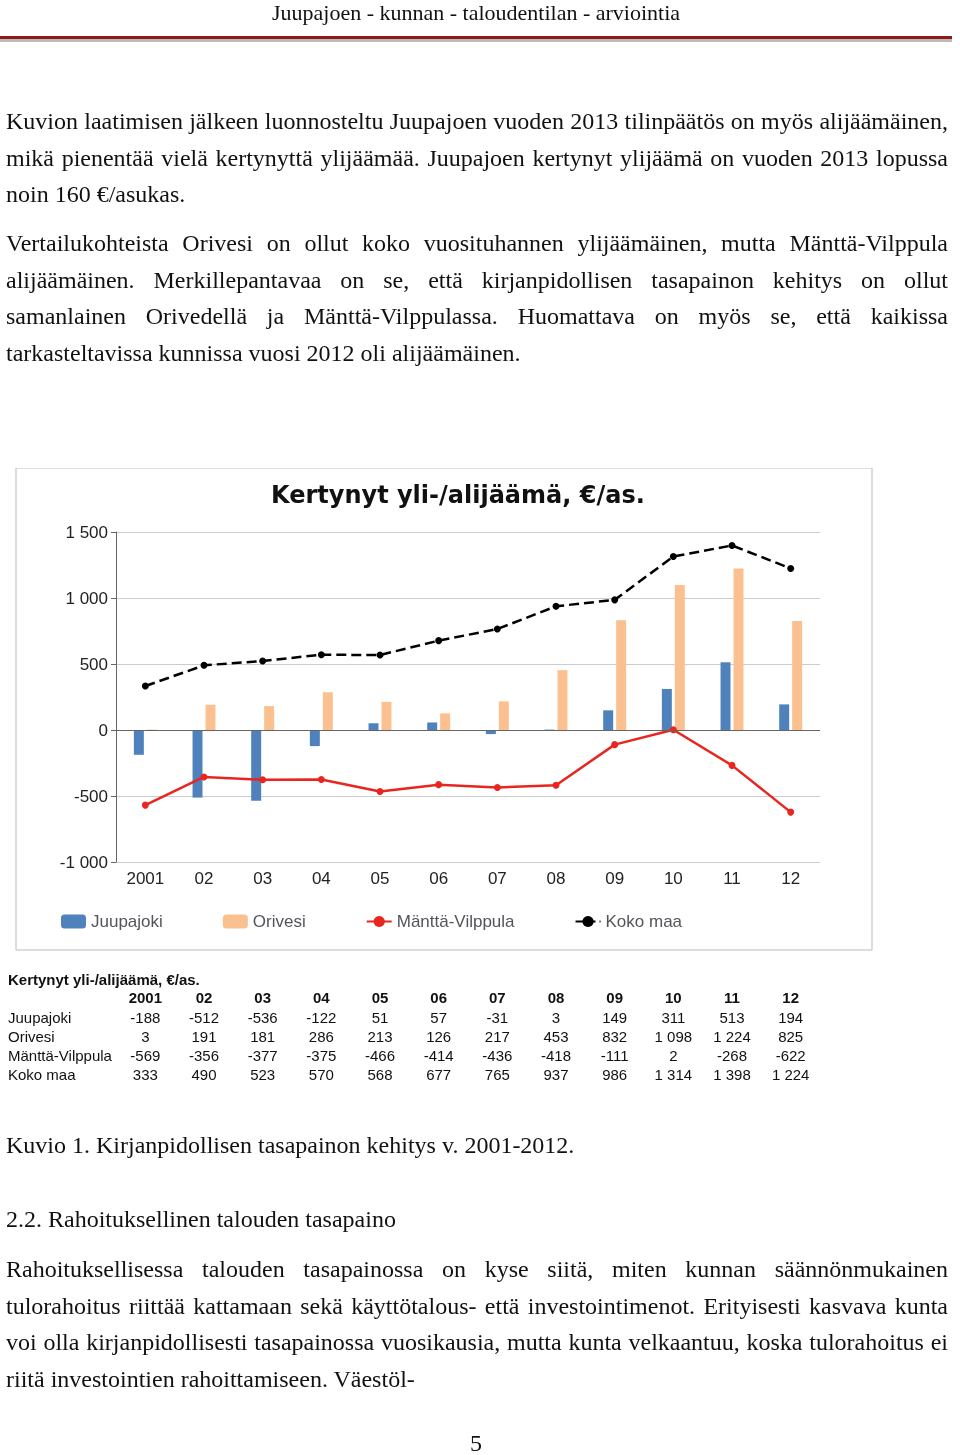 This screenshot has width=960, height=1455. Describe the element at coordinates (380, 878) in the screenshot. I see `x-tick-label: 05` at that location.